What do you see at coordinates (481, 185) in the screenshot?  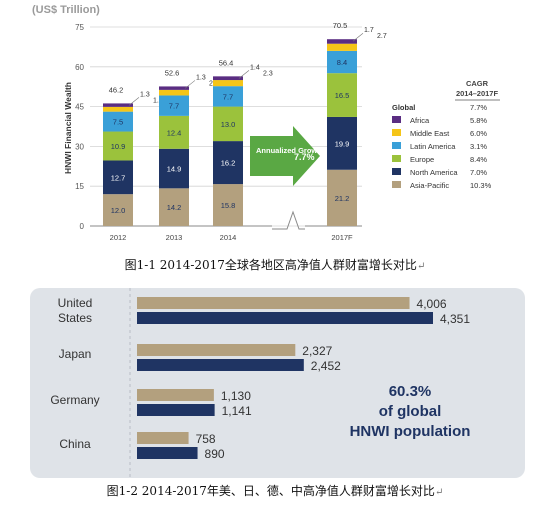 I see `cagr-value: 10.3%` at bounding box center [481, 185].